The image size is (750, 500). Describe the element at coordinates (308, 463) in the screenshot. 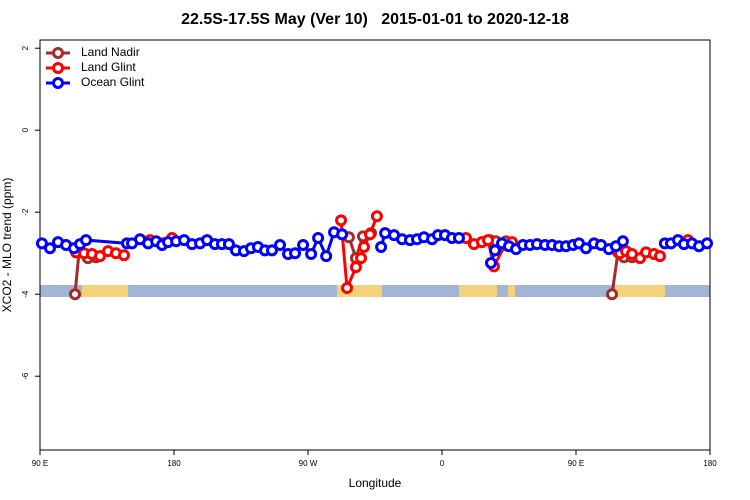

I see `x-tick-label: 90 W` at that location.